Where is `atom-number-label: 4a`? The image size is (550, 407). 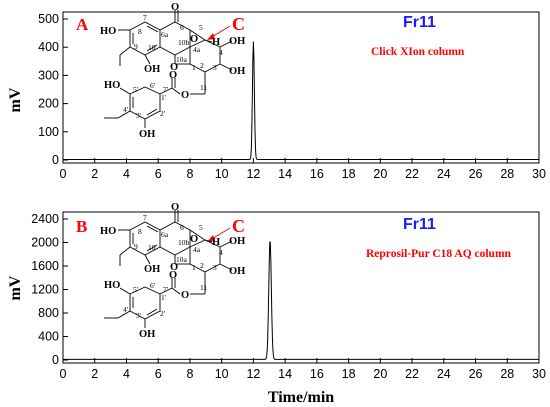 atom-number-label: 4a is located at coordinates (197, 49).